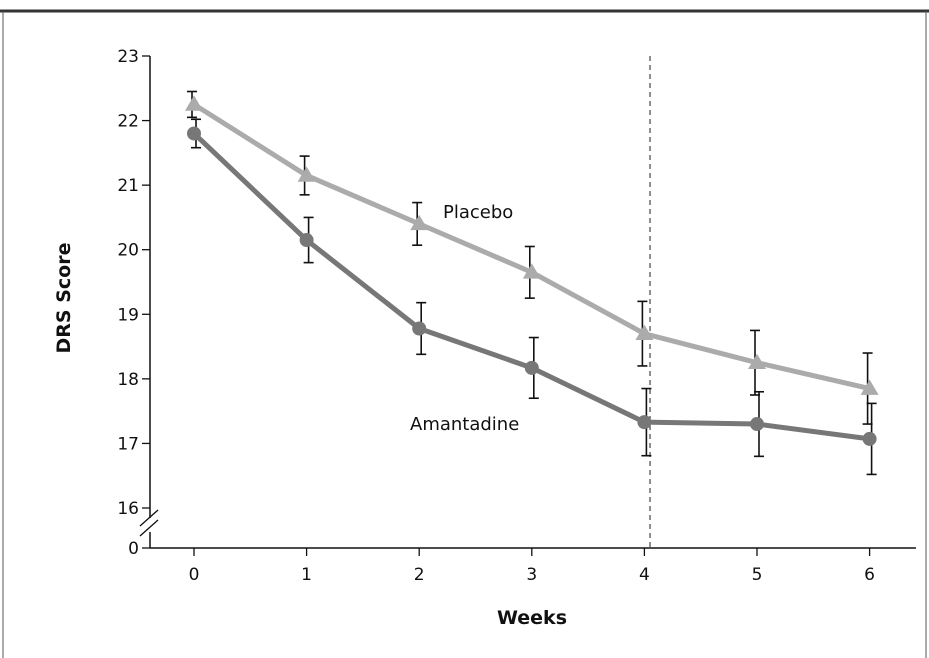 This screenshot has width=929, height=658. I want to click on y-tick-label-zero: 0, so click(133, 549).